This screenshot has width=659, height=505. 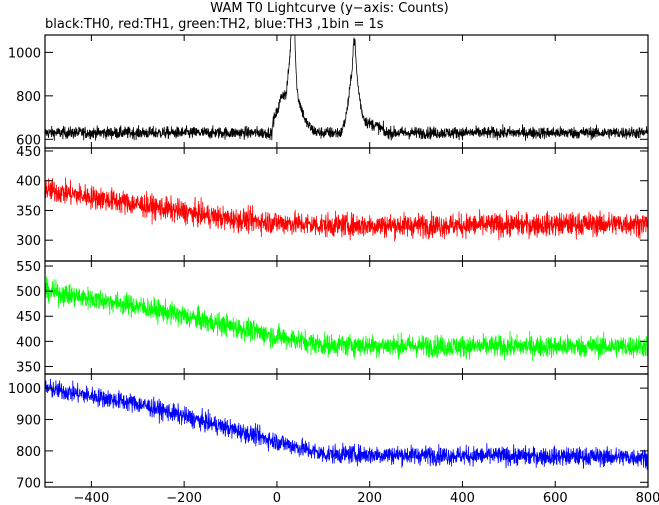 What do you see at coordinates (28, 292) in the screenshot?
I see `y-tick-label: 500` at bounding box center [28, 292].